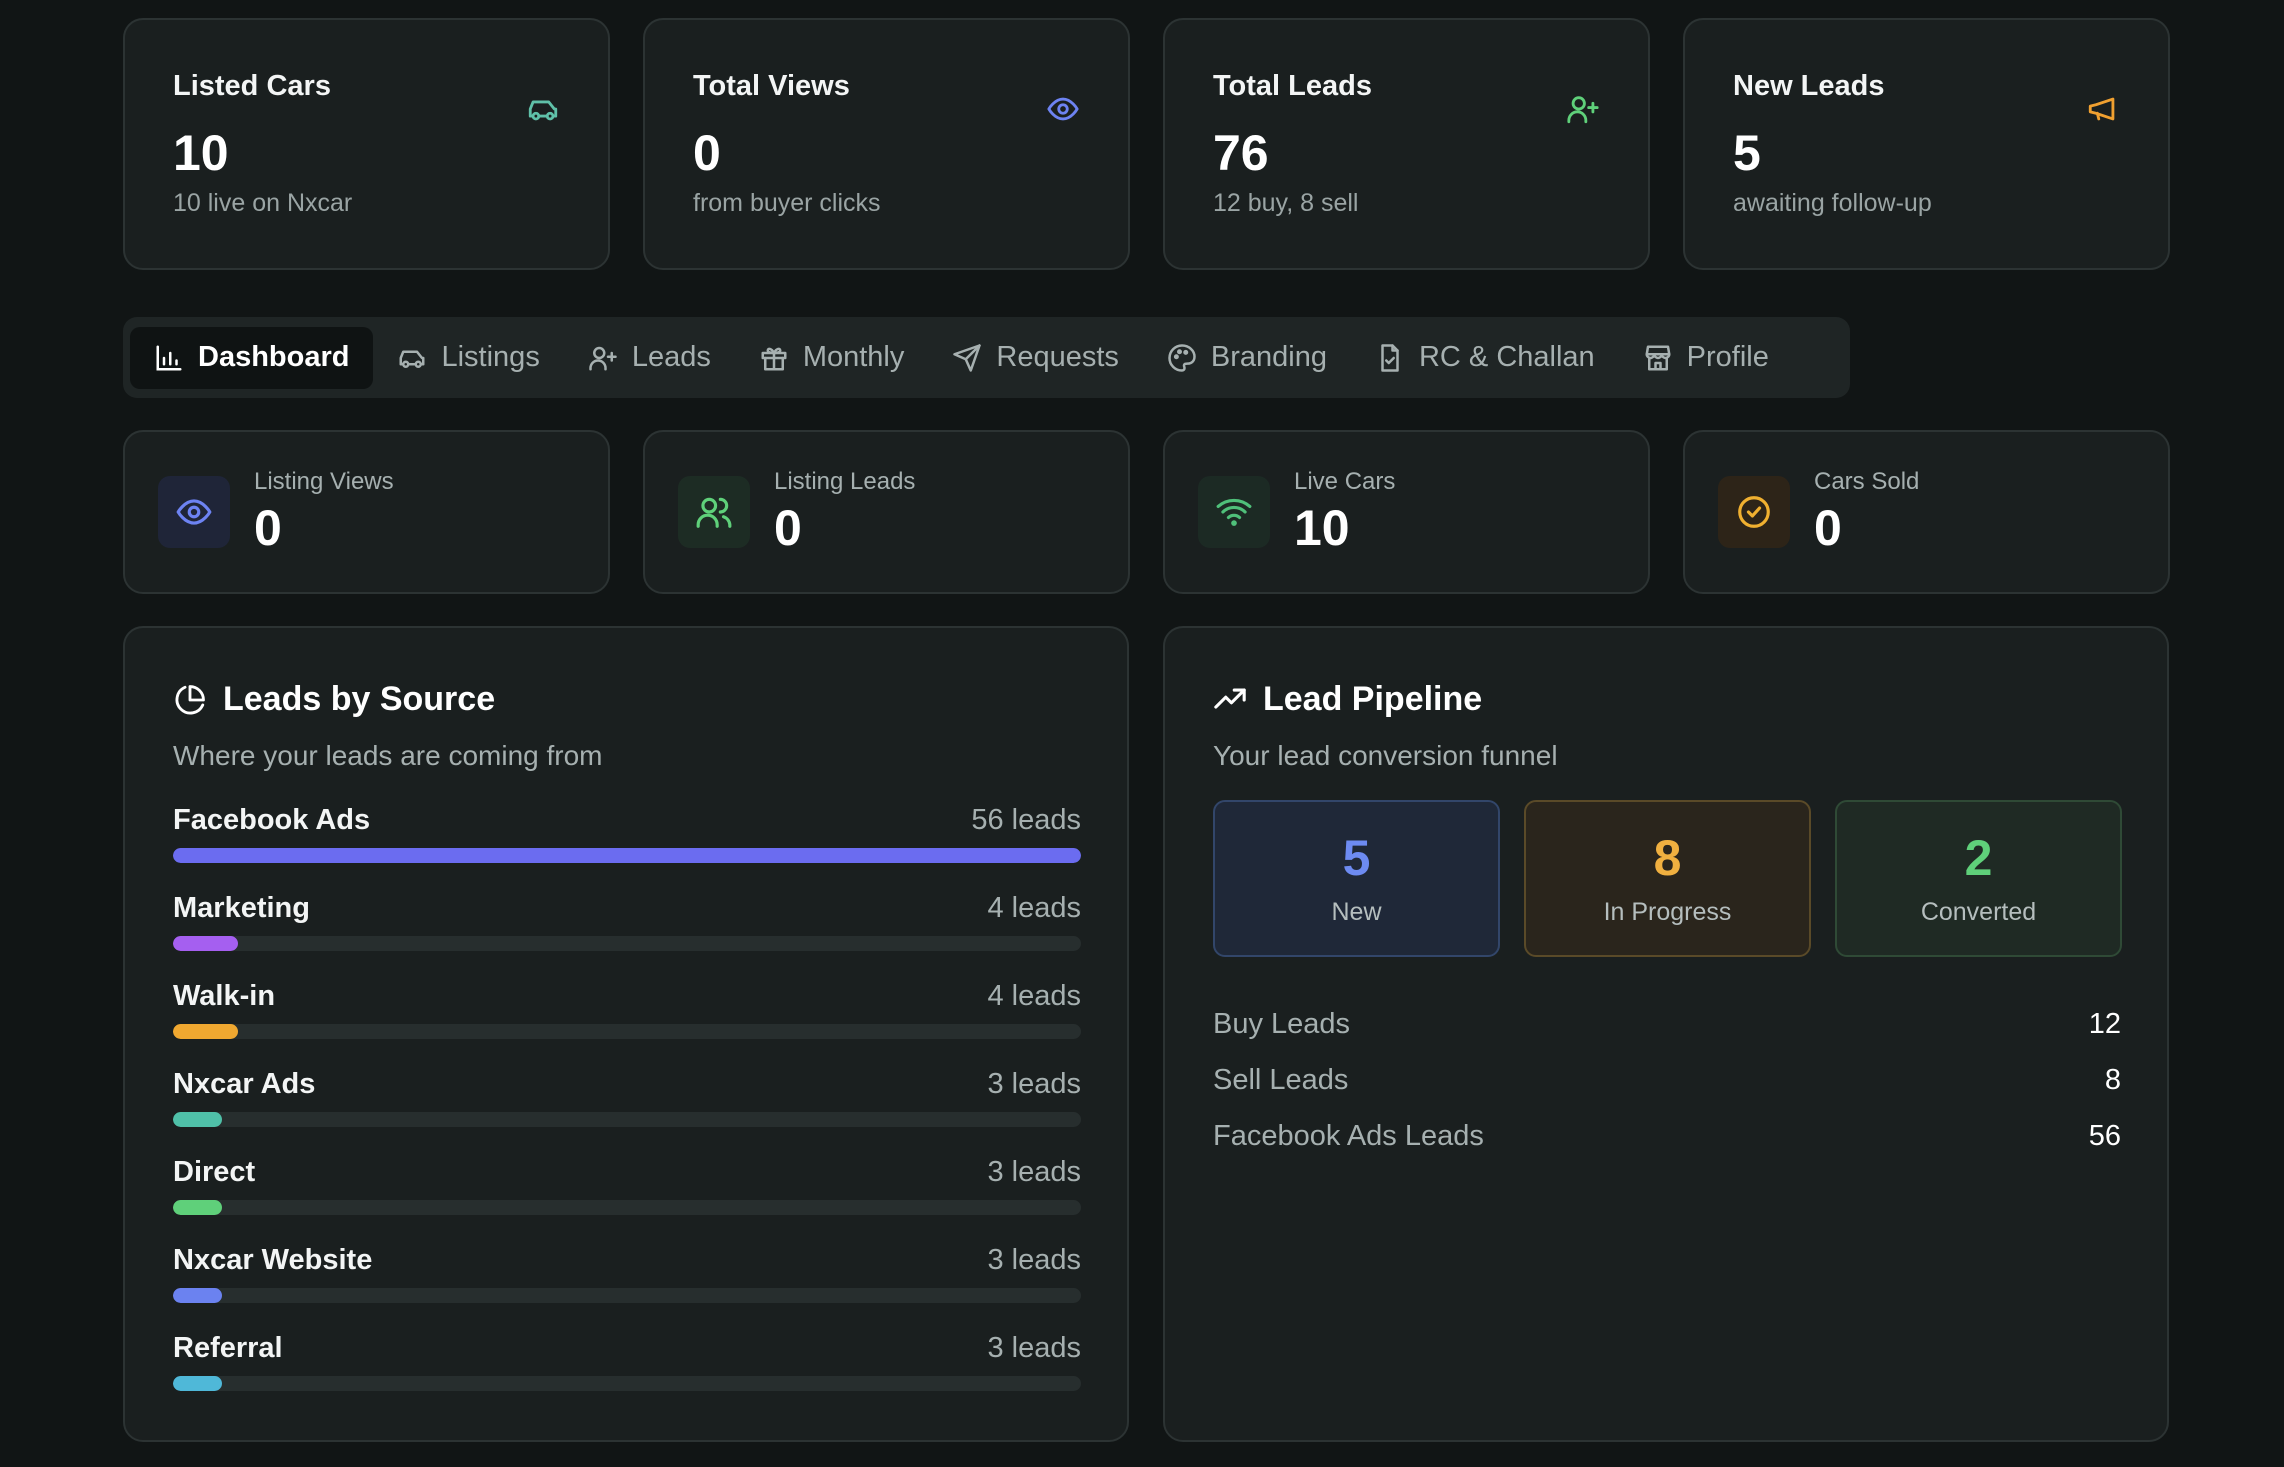  Describe the element at coordinates (1322, 528) in the screenshot. I see `metric-value: 10` at that location.